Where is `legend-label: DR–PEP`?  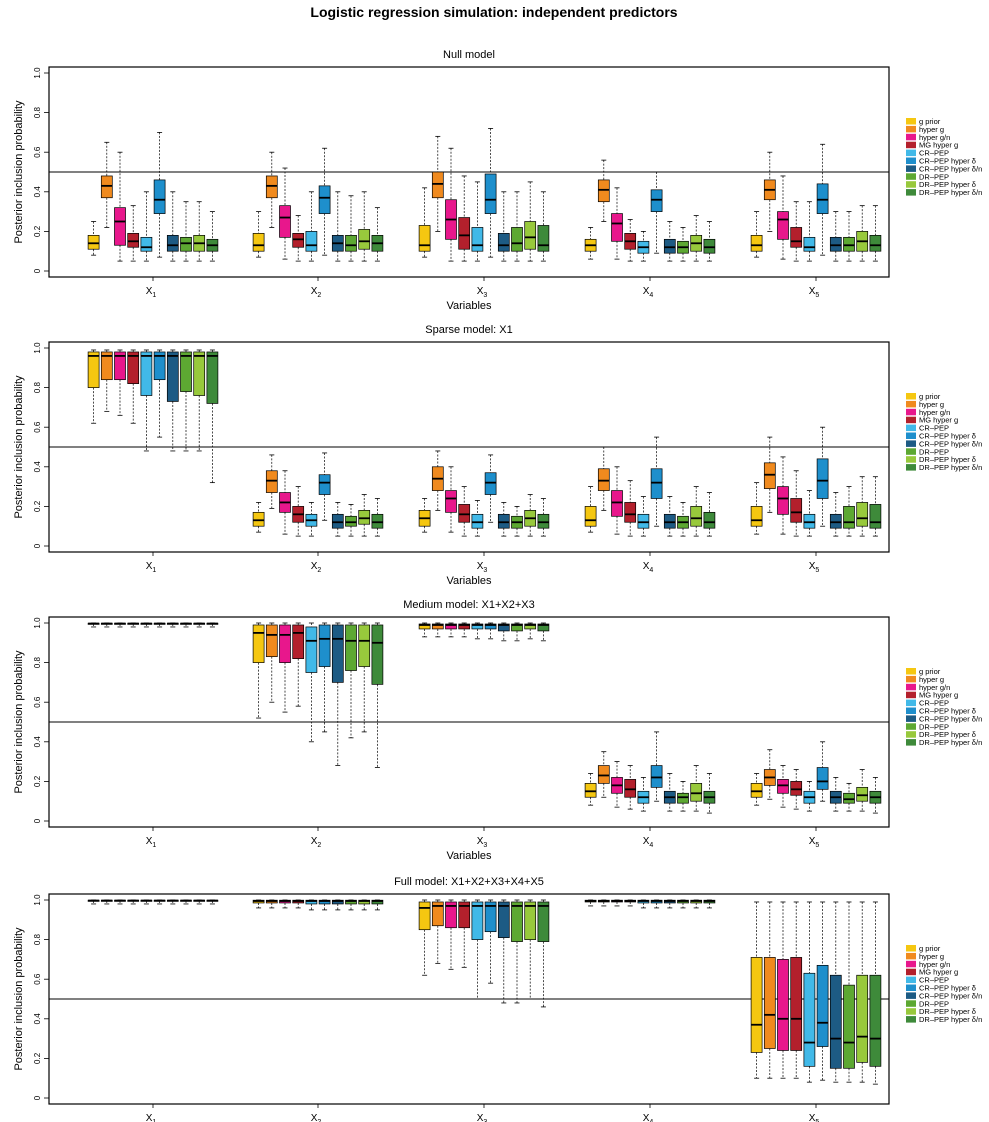
legend-label: DR–PEP is located at coordinates (934, 726).